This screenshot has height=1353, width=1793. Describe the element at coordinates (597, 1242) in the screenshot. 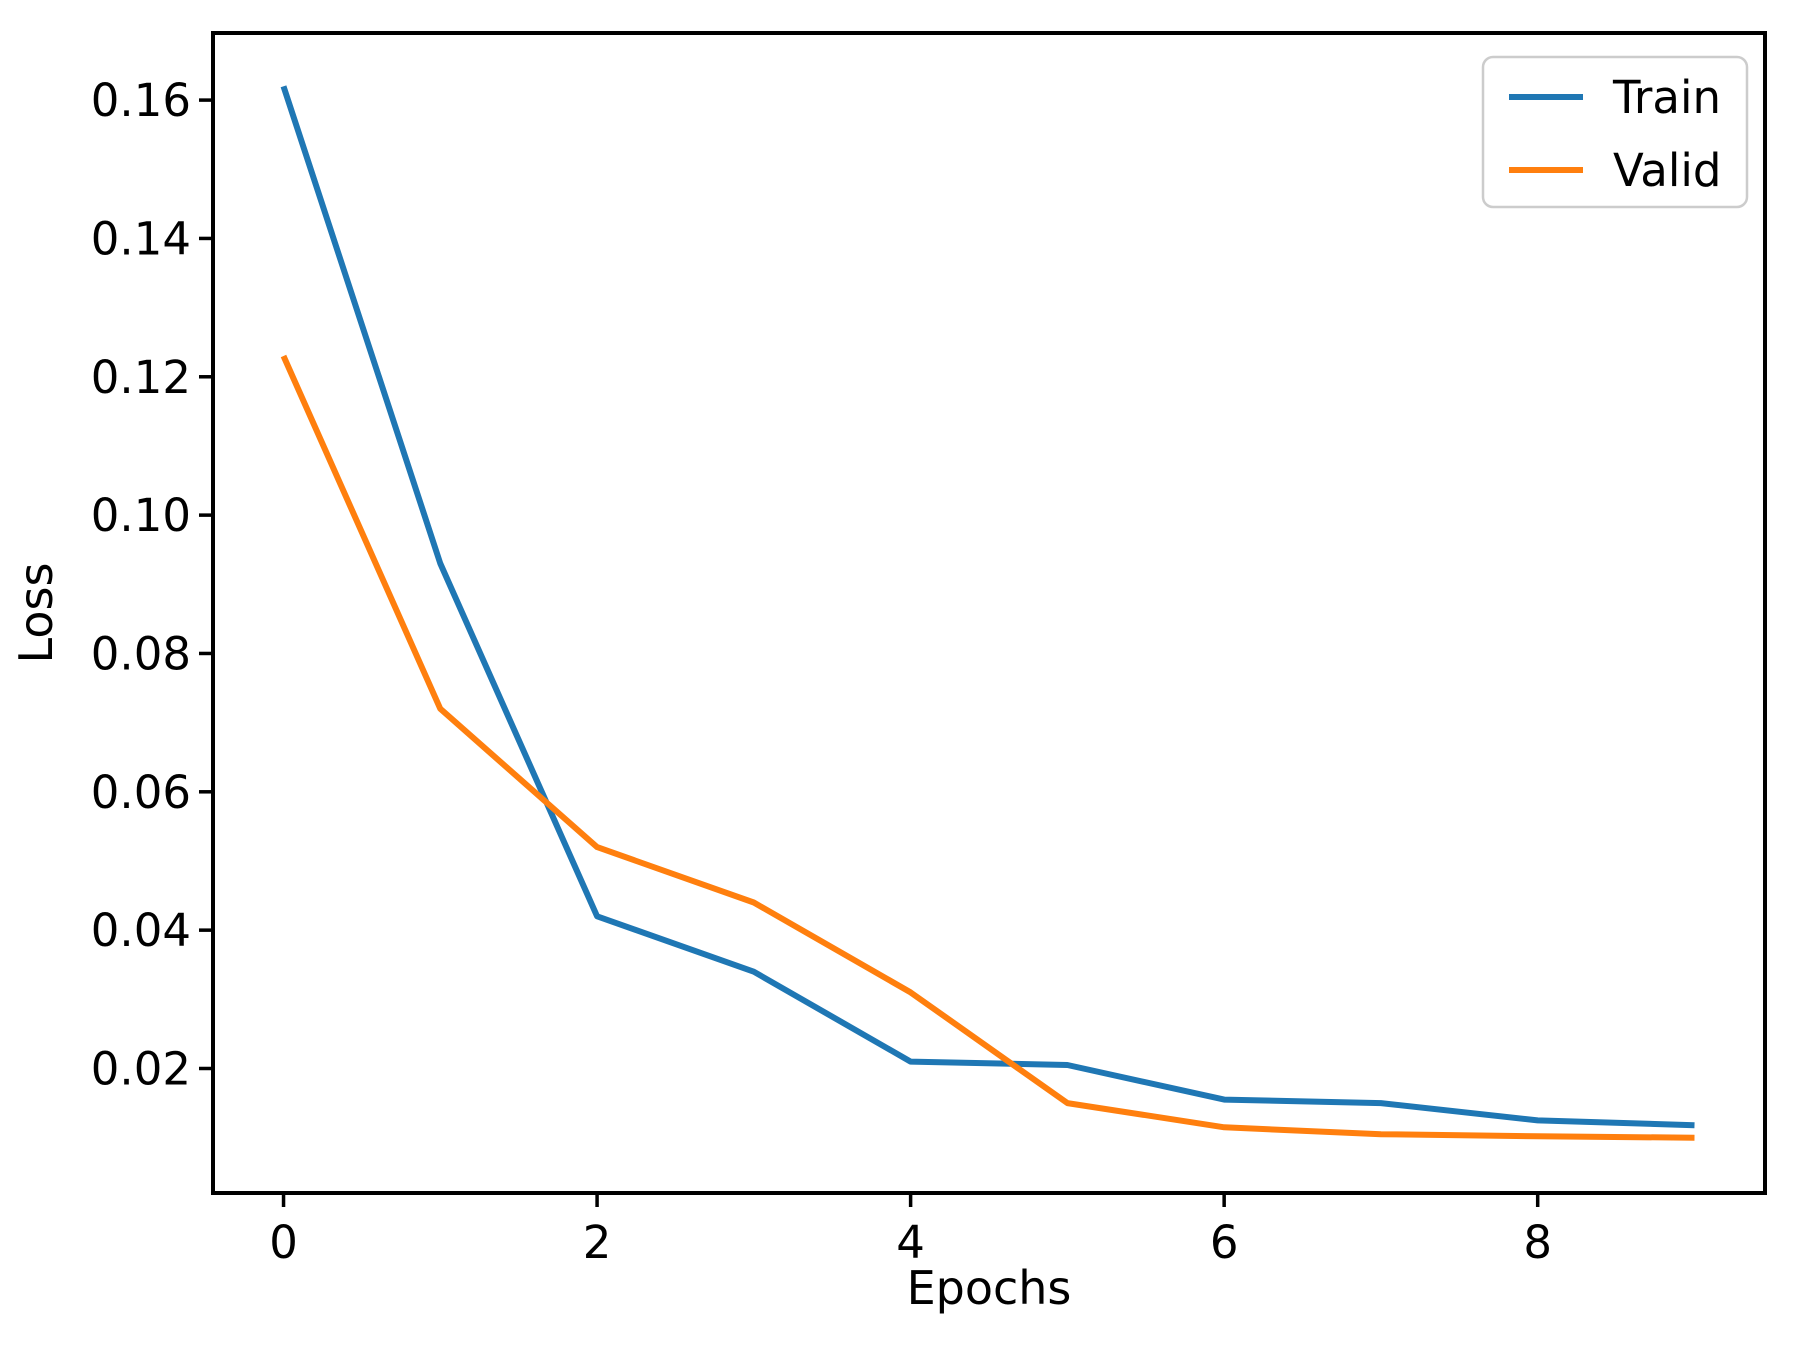

I see `x-tick-label: 2` at that location.